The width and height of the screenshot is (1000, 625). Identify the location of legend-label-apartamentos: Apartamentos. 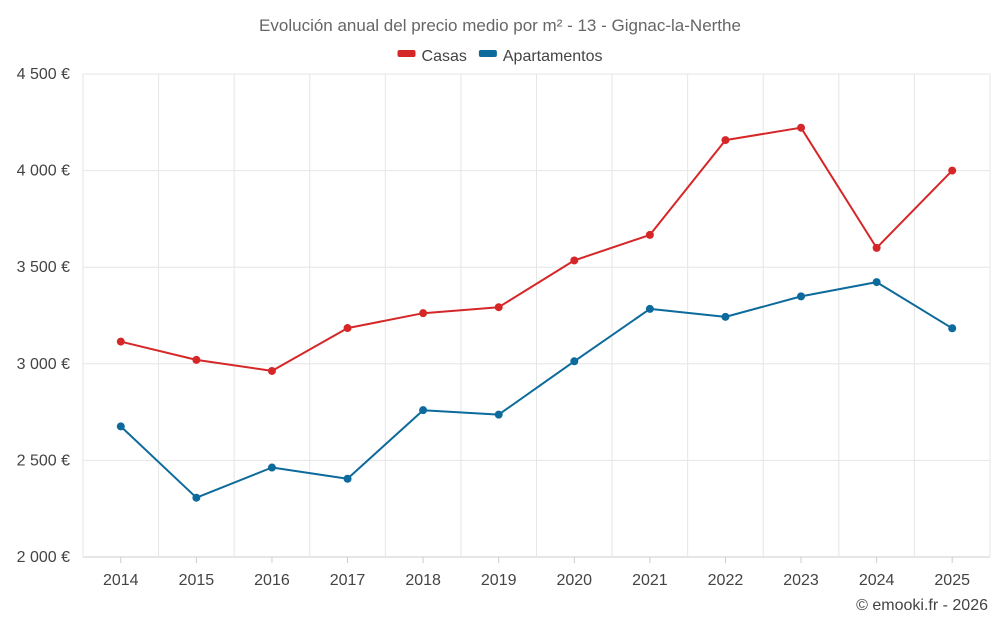
(553, 56).